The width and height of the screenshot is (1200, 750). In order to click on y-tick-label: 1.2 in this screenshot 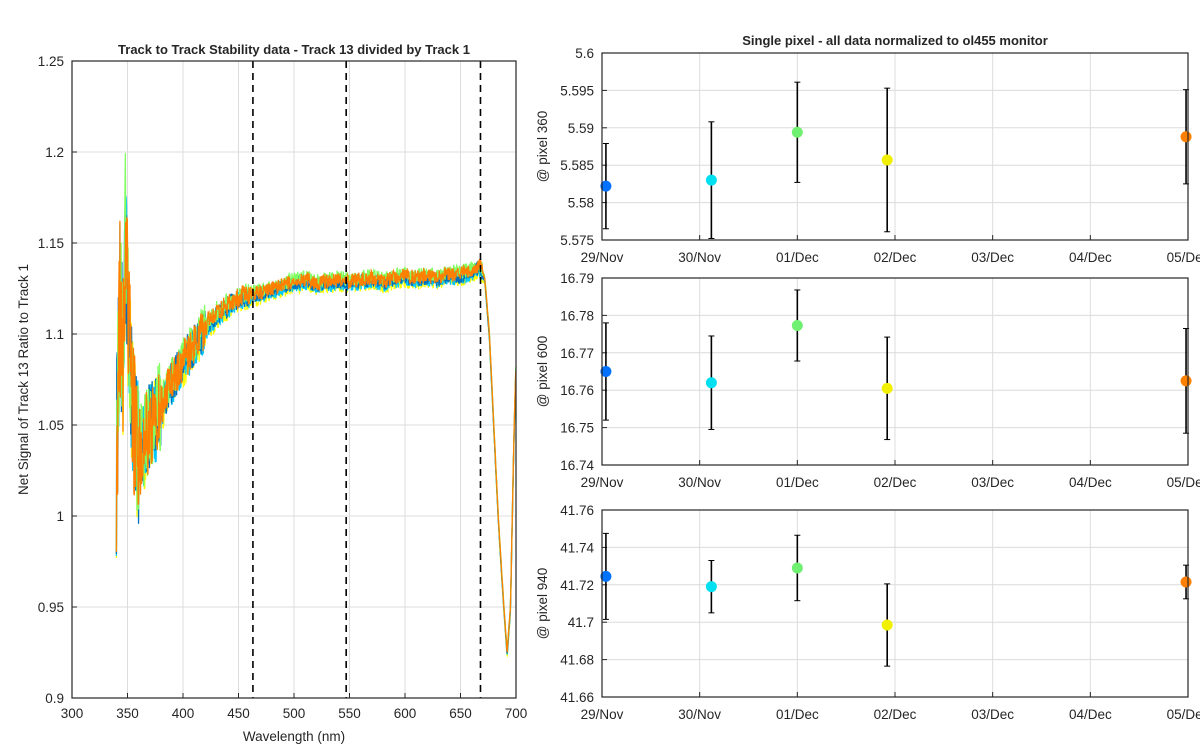, I will do `click(54, 152)`.